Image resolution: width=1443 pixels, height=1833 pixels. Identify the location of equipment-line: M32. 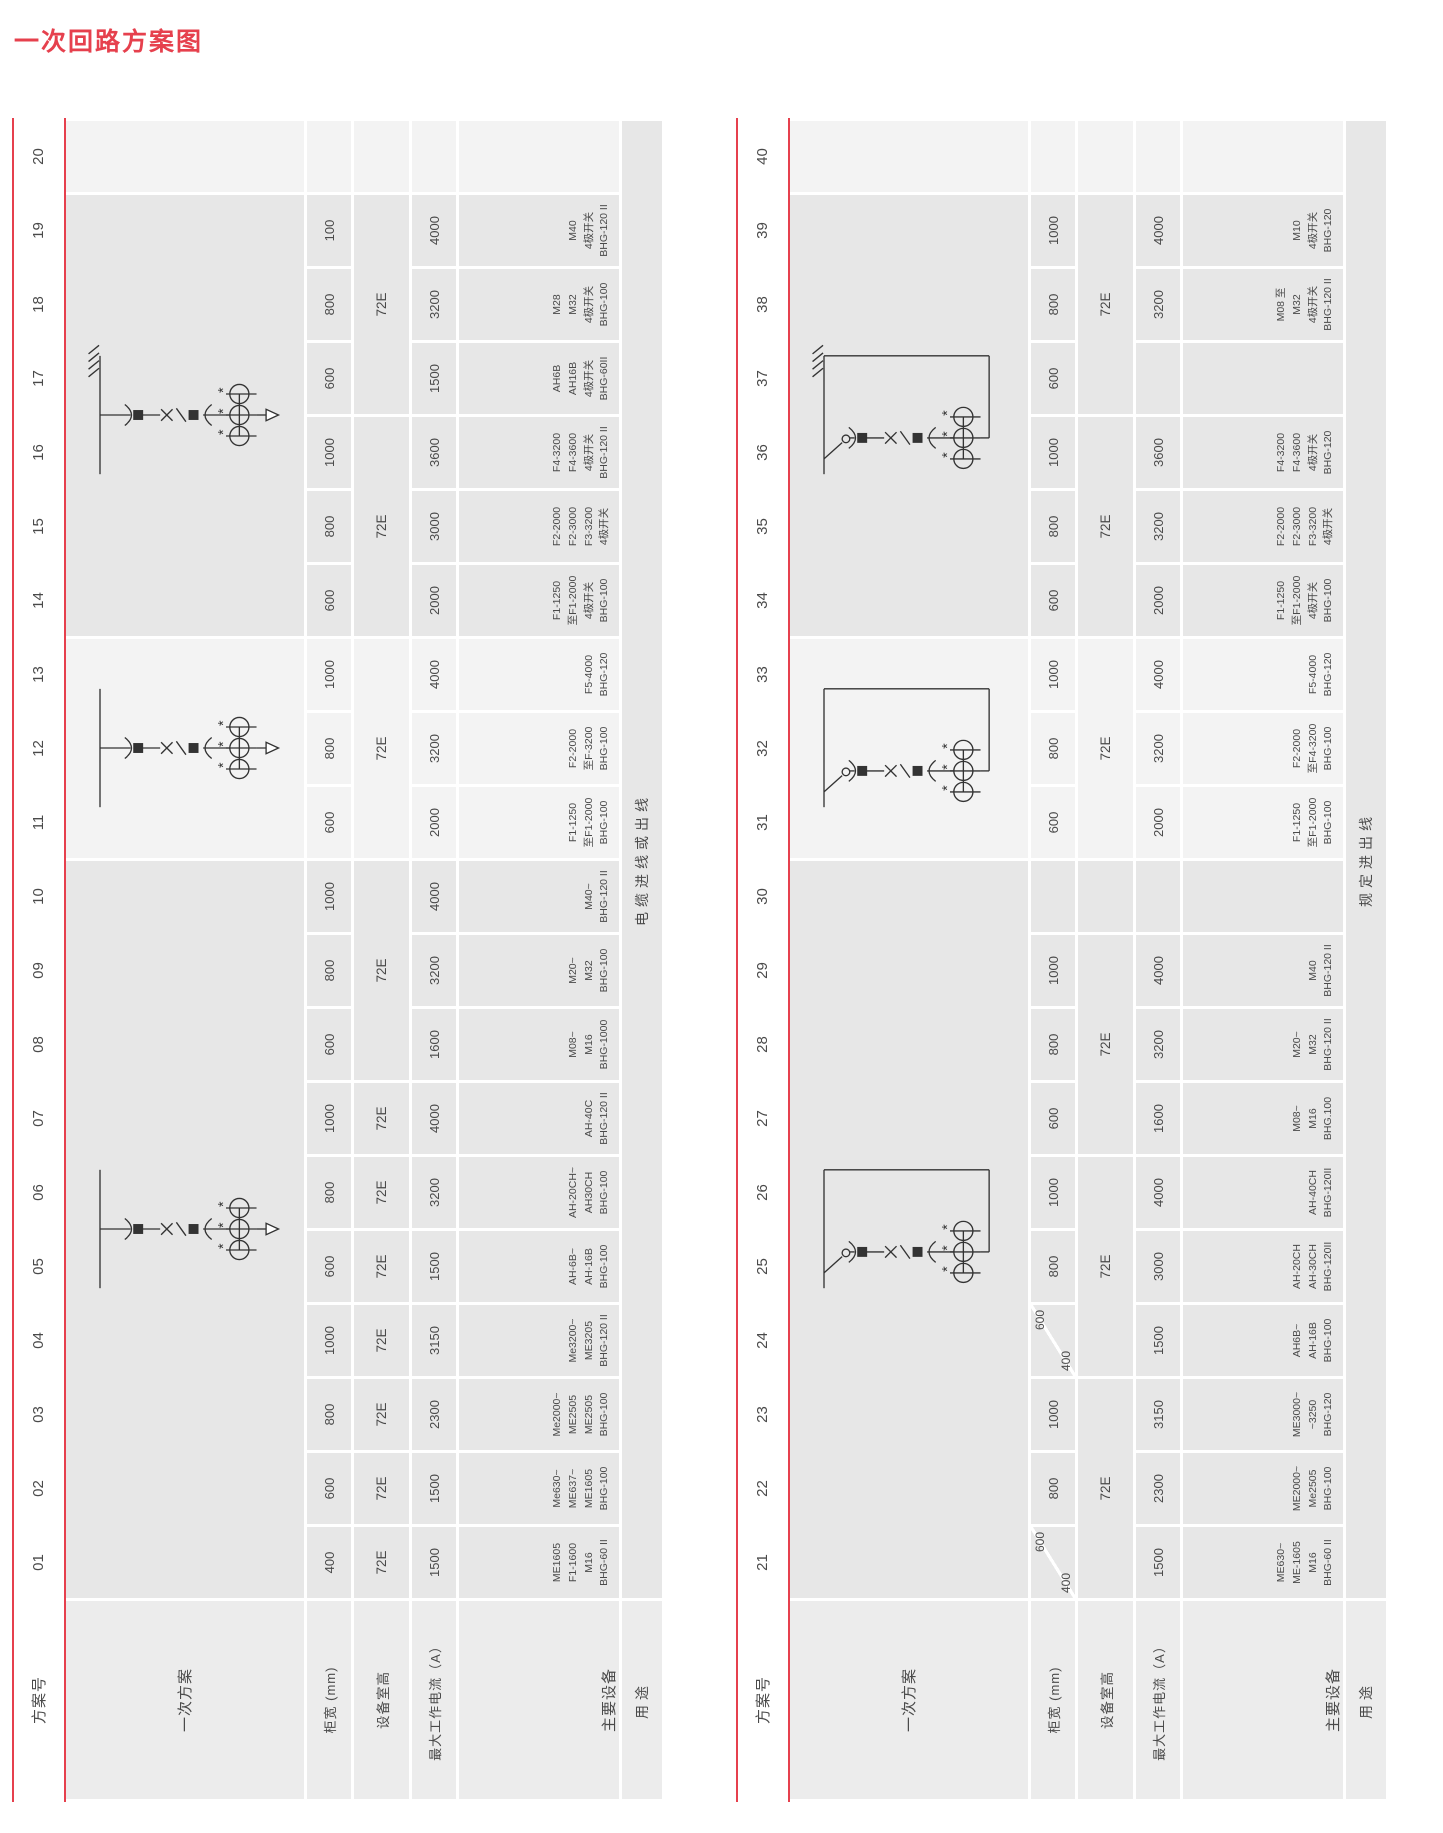
(588, 970).